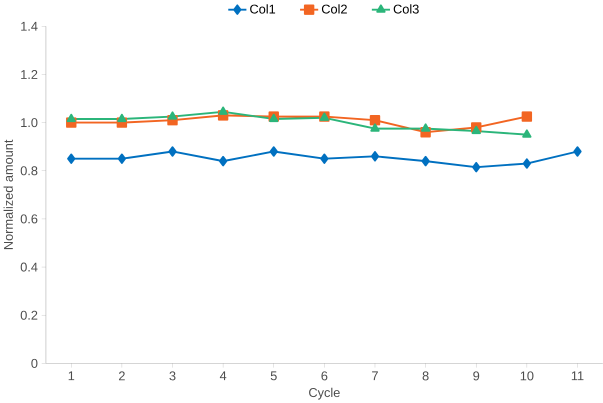 Image resolution: width=603 pixels, height=403 pixels. What do you see at coordinates (29, 315) in the screenshot?
I see `y-tick-label: 0.2` at bounding box center [29, 315].